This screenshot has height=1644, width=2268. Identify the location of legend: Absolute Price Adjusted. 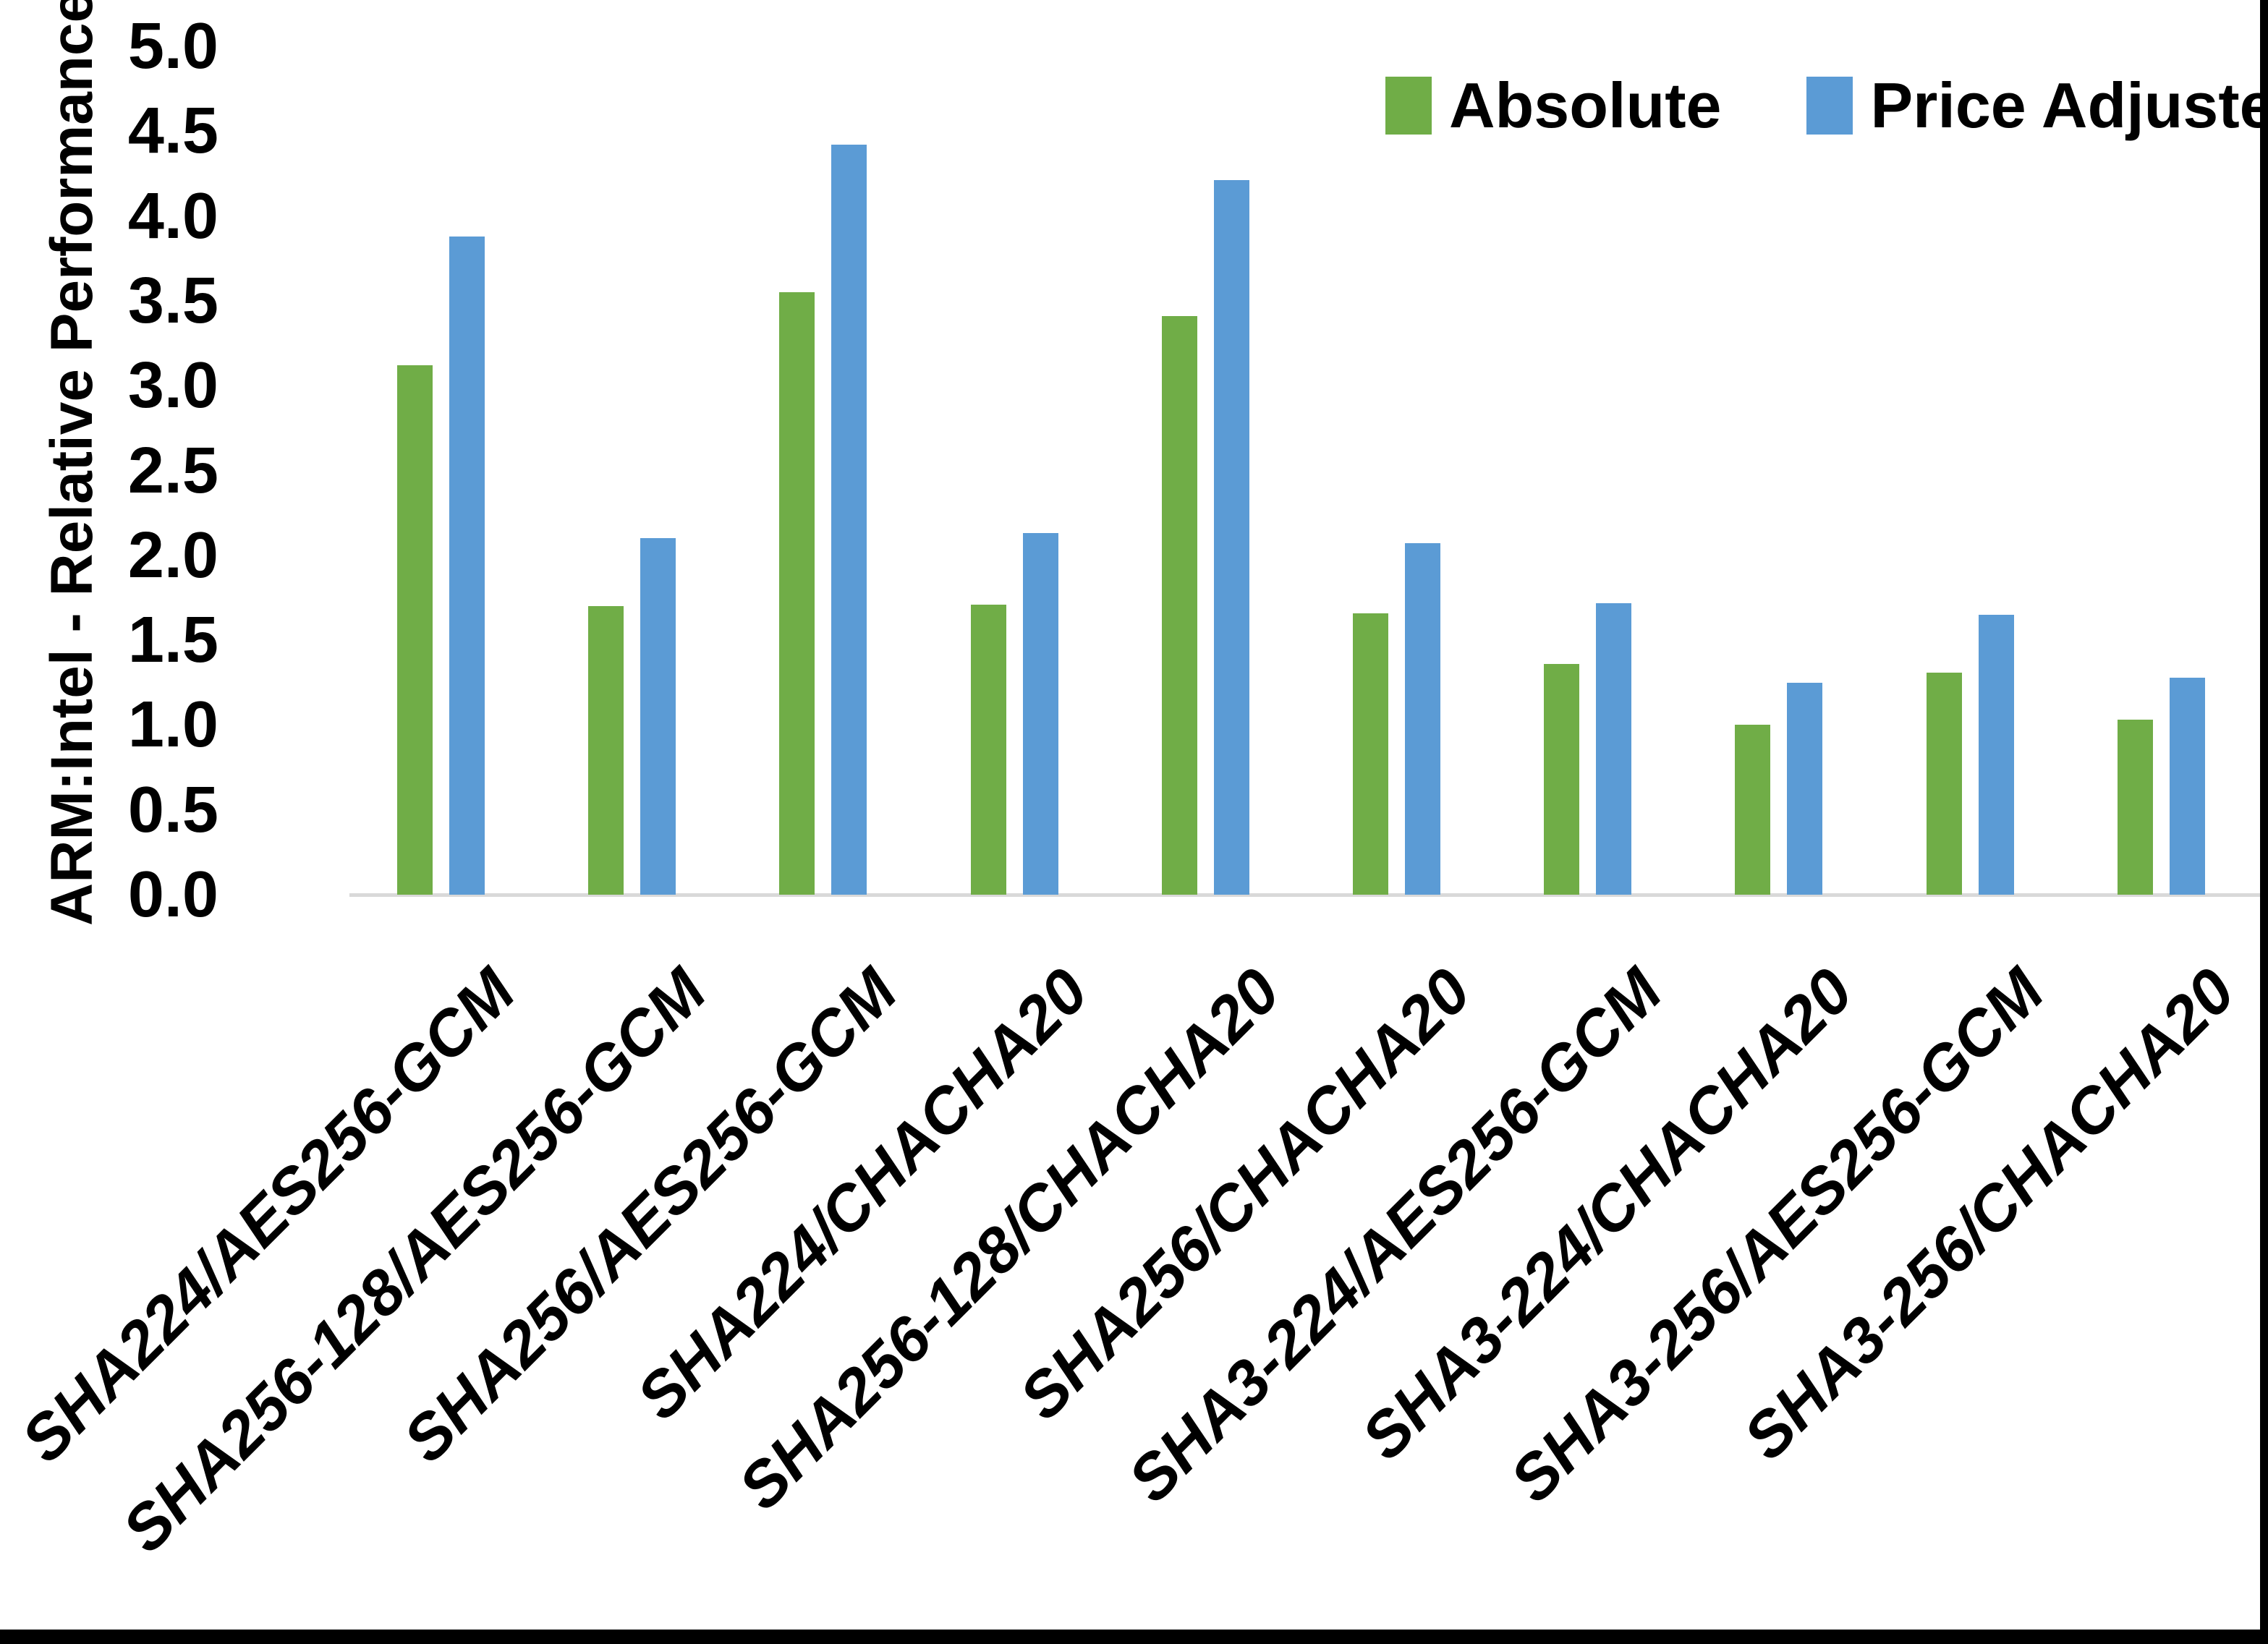
(1826, 105).